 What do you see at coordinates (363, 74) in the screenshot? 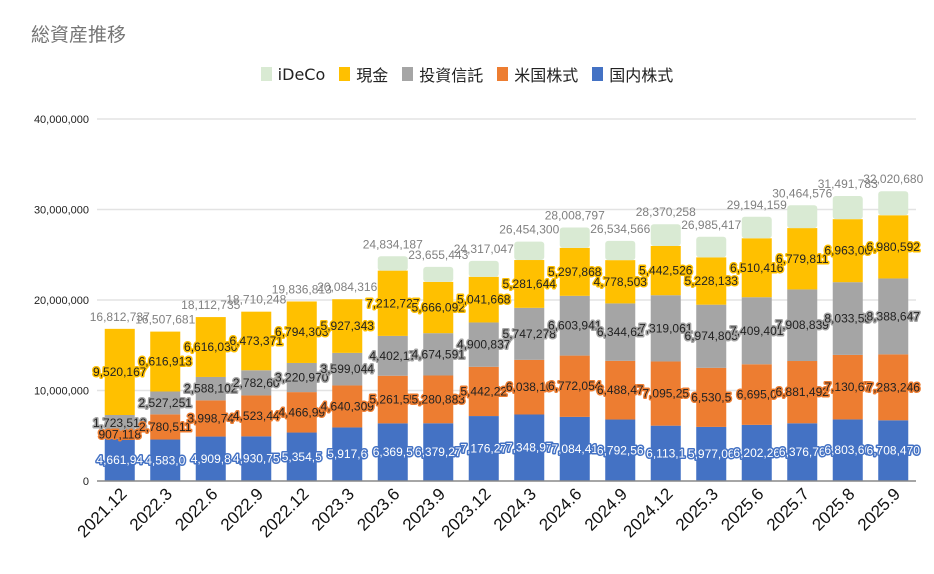
I see `legend-item-cash: 現金` at bounding box center [363, 74].